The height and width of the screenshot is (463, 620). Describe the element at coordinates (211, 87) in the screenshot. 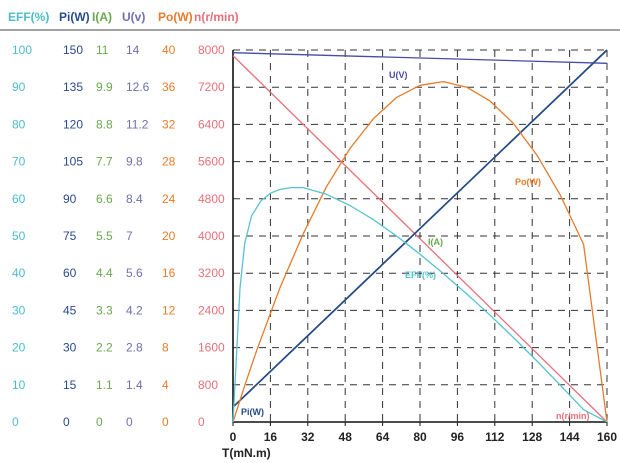

I see `y-tick-5-9: 7200` at that location.